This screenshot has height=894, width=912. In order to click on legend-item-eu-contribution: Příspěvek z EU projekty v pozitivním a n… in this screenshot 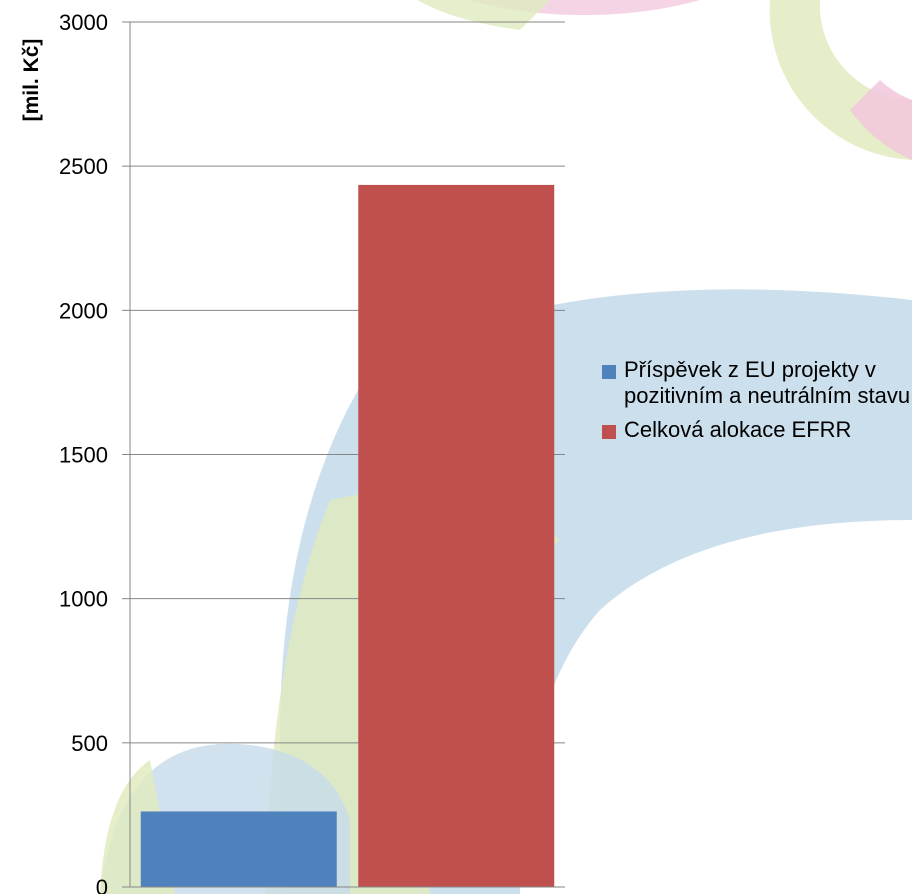, I will do `click(757, 383)`.